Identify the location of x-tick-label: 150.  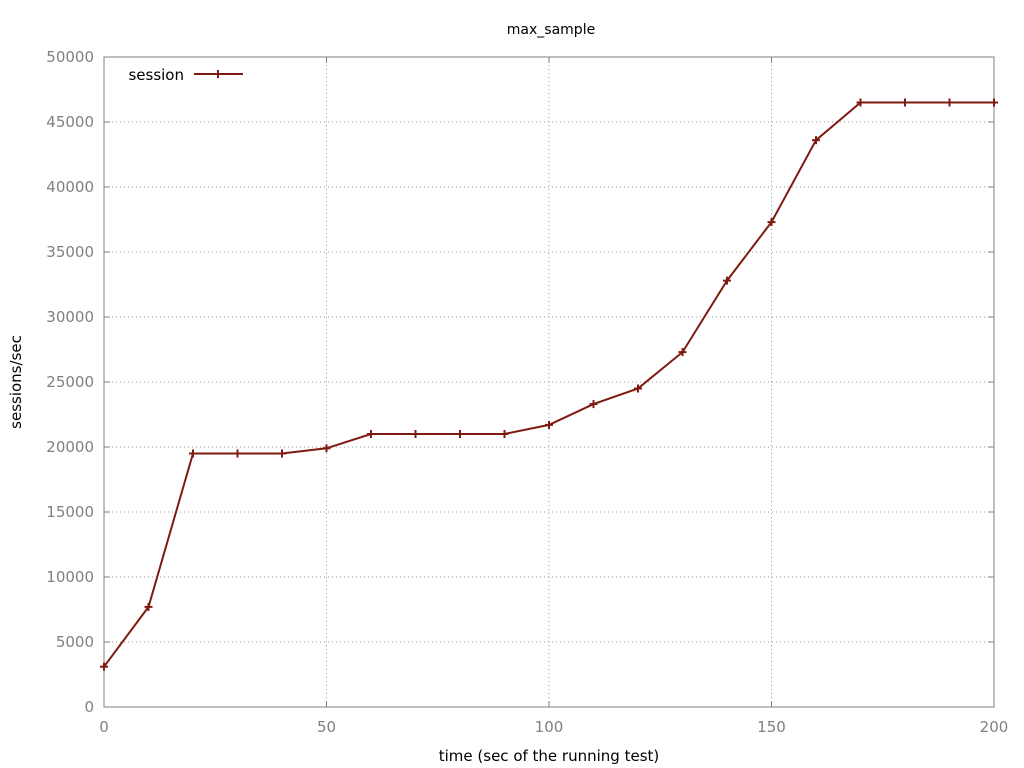
(771, 727).